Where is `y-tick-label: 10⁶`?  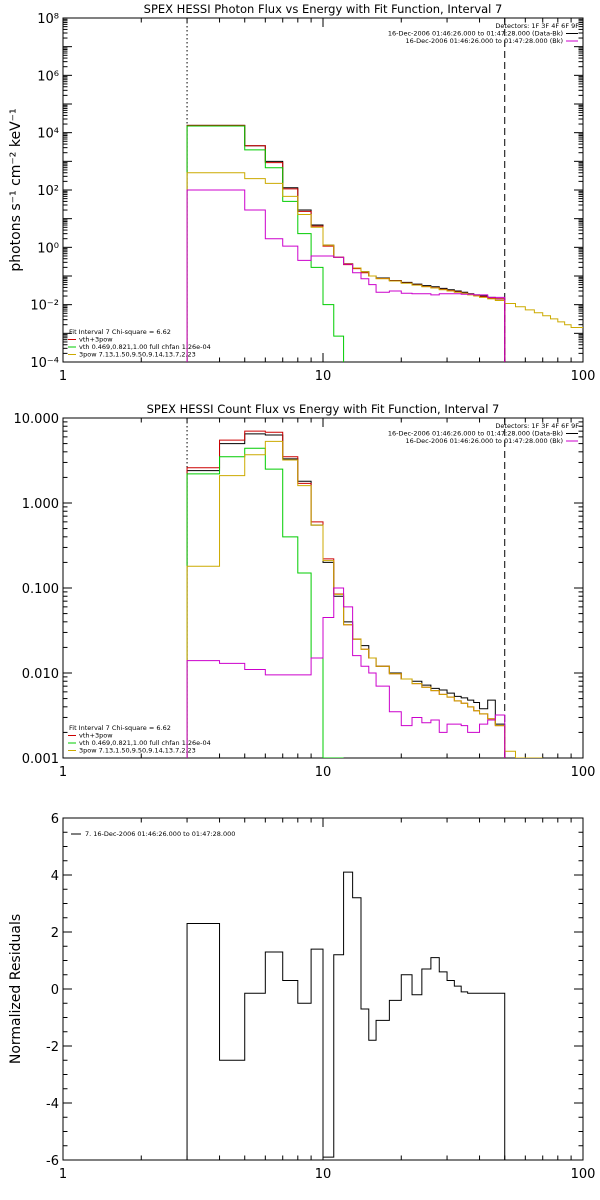
y-tick-label: 10⁶ is located at coordinates (48, 76).